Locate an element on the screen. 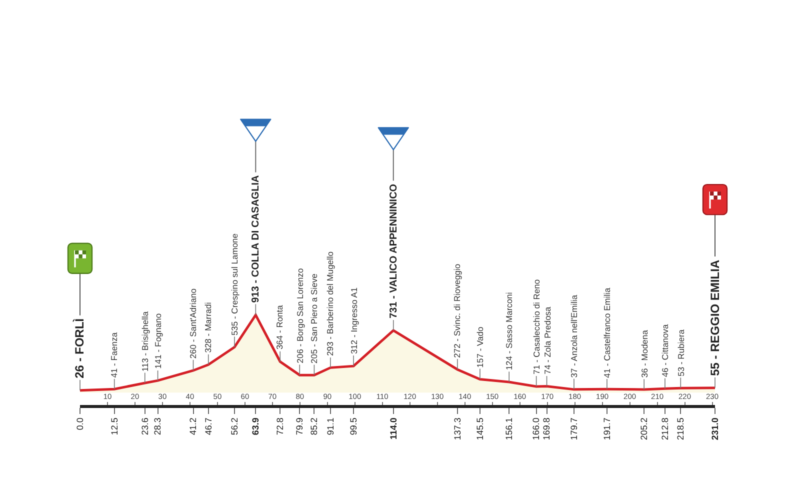 The width and height of the screenshot is (800, 484). x-tick-label: 41.2 is located at coordinates (193, 427).